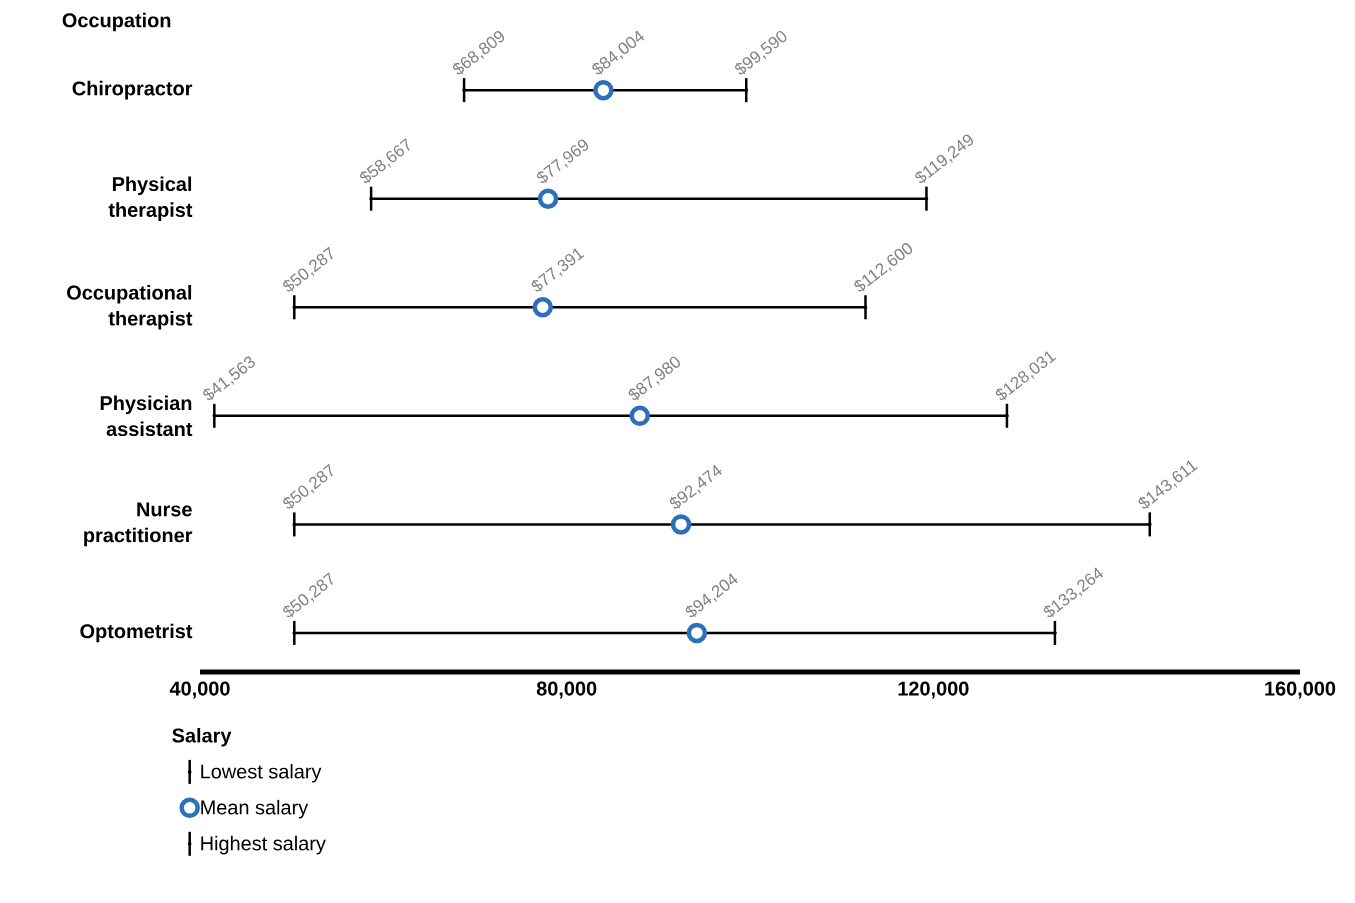 Image resolution: width=1355 pixels, height=903 pixels. I want to click on y-tick-label: Chiropractor, so click(132, 90).